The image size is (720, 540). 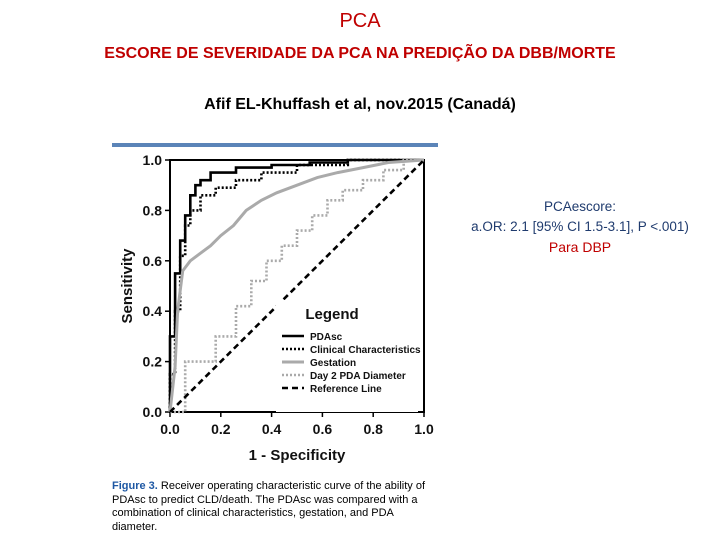 I want to click on legend-box, so click(x=347, y=356).